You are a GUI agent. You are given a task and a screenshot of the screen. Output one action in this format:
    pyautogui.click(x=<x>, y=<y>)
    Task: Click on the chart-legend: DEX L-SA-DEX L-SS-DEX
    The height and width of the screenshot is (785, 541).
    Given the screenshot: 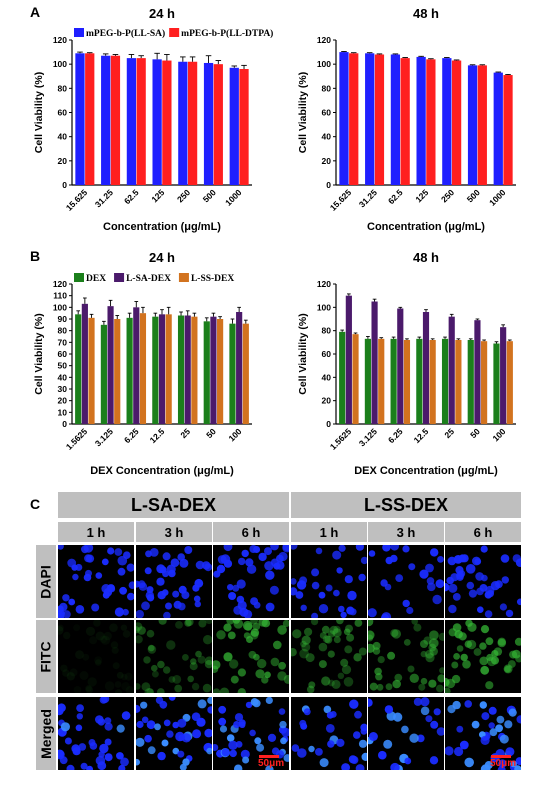 What is the action you would take?
    pyautogui.click(x=154, y=278)
    